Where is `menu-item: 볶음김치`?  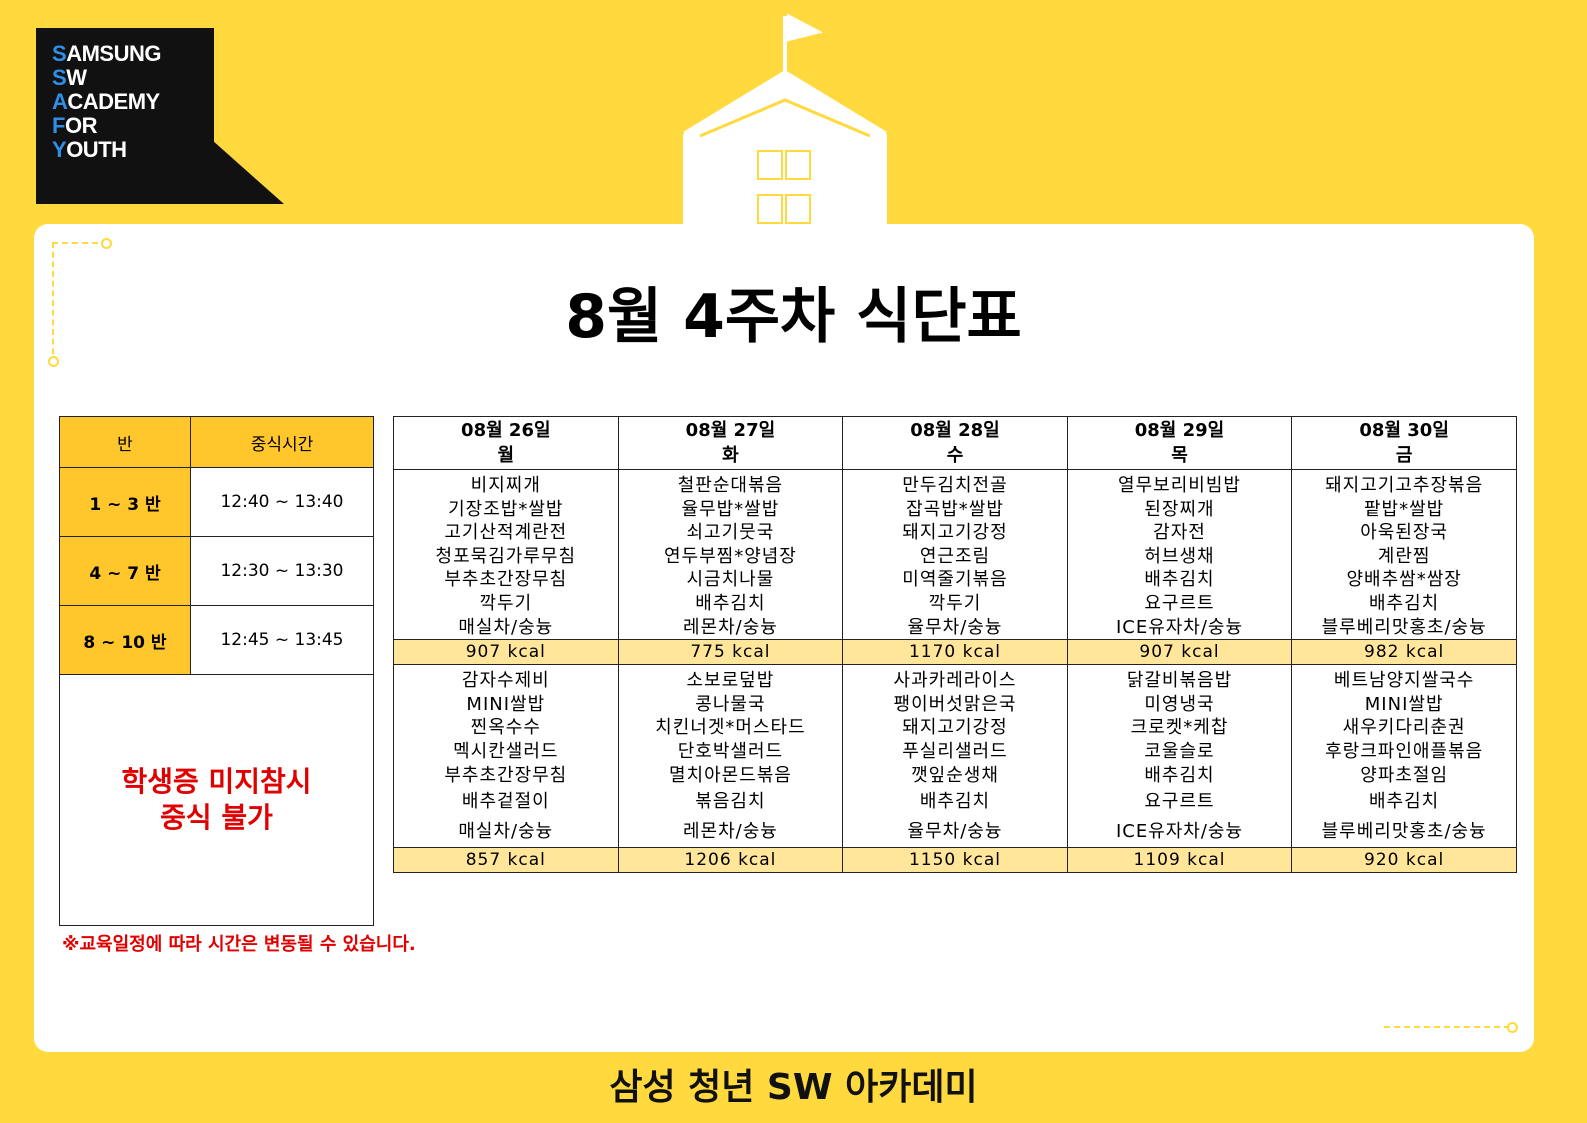 menu-item: 볶음김치 is located at coordinates (730, 802).